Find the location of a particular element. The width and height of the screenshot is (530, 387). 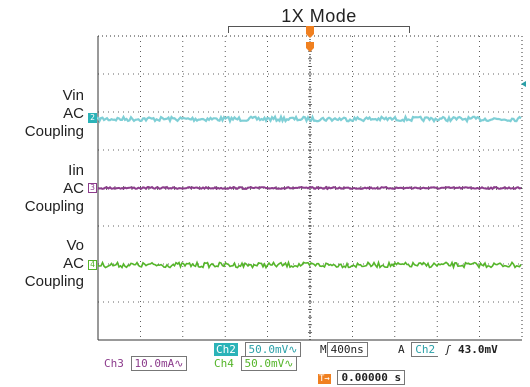

ch2-scale: 50.0mV∿ is located at coordinates (273, 349).